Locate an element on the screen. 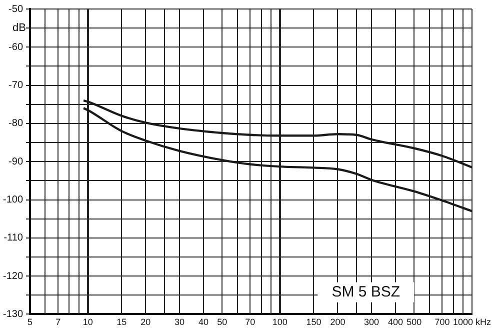  y-tick-label: -80 is located at coordinates (16, 124).